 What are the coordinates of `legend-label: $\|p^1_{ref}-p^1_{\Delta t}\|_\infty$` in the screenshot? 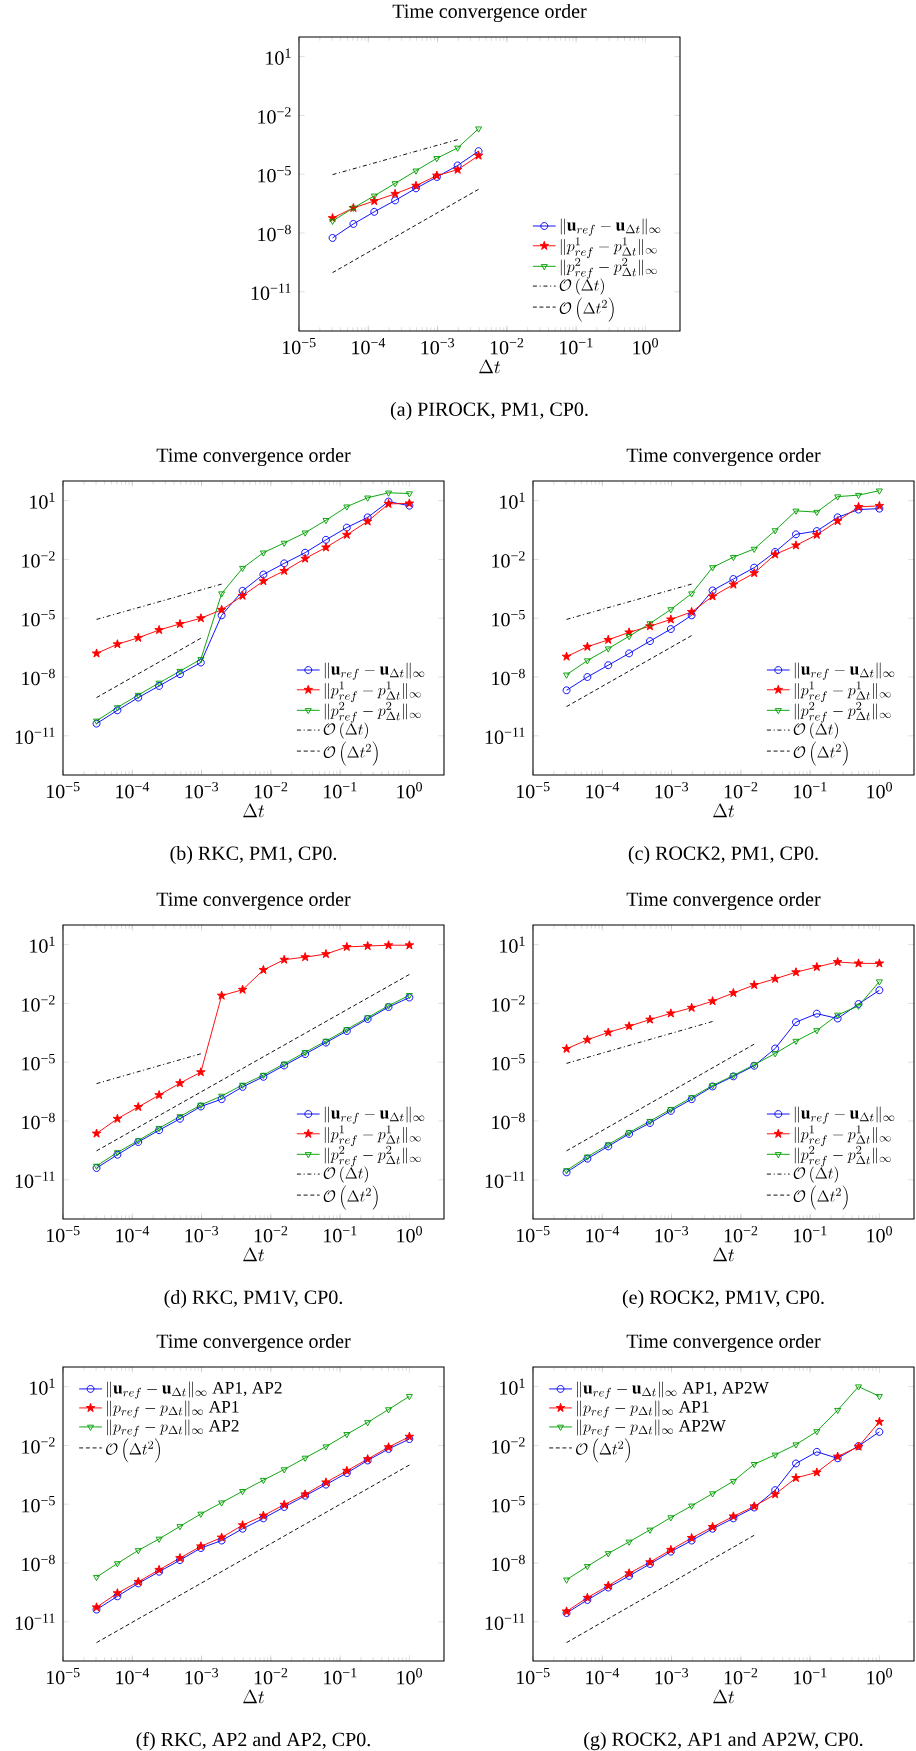 It's located at (842, 1136).